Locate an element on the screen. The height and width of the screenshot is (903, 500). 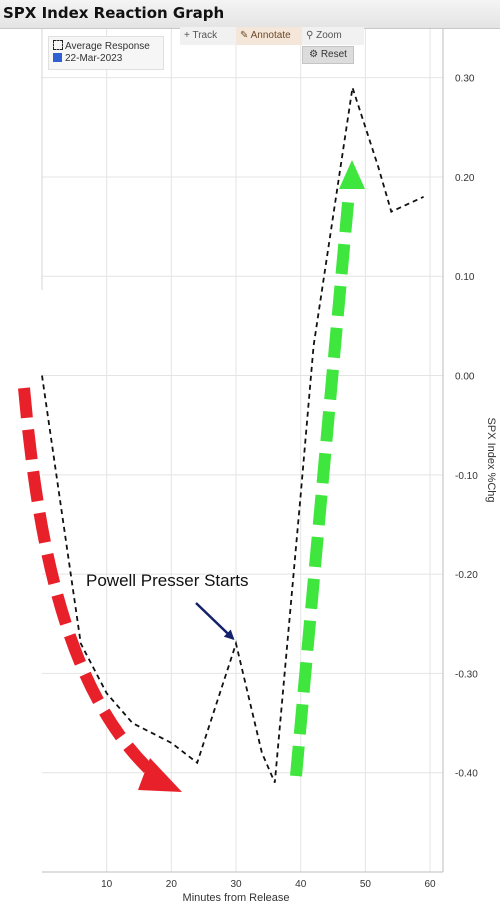
legend-item-average: Average Response is located at coordinates (101, 46).